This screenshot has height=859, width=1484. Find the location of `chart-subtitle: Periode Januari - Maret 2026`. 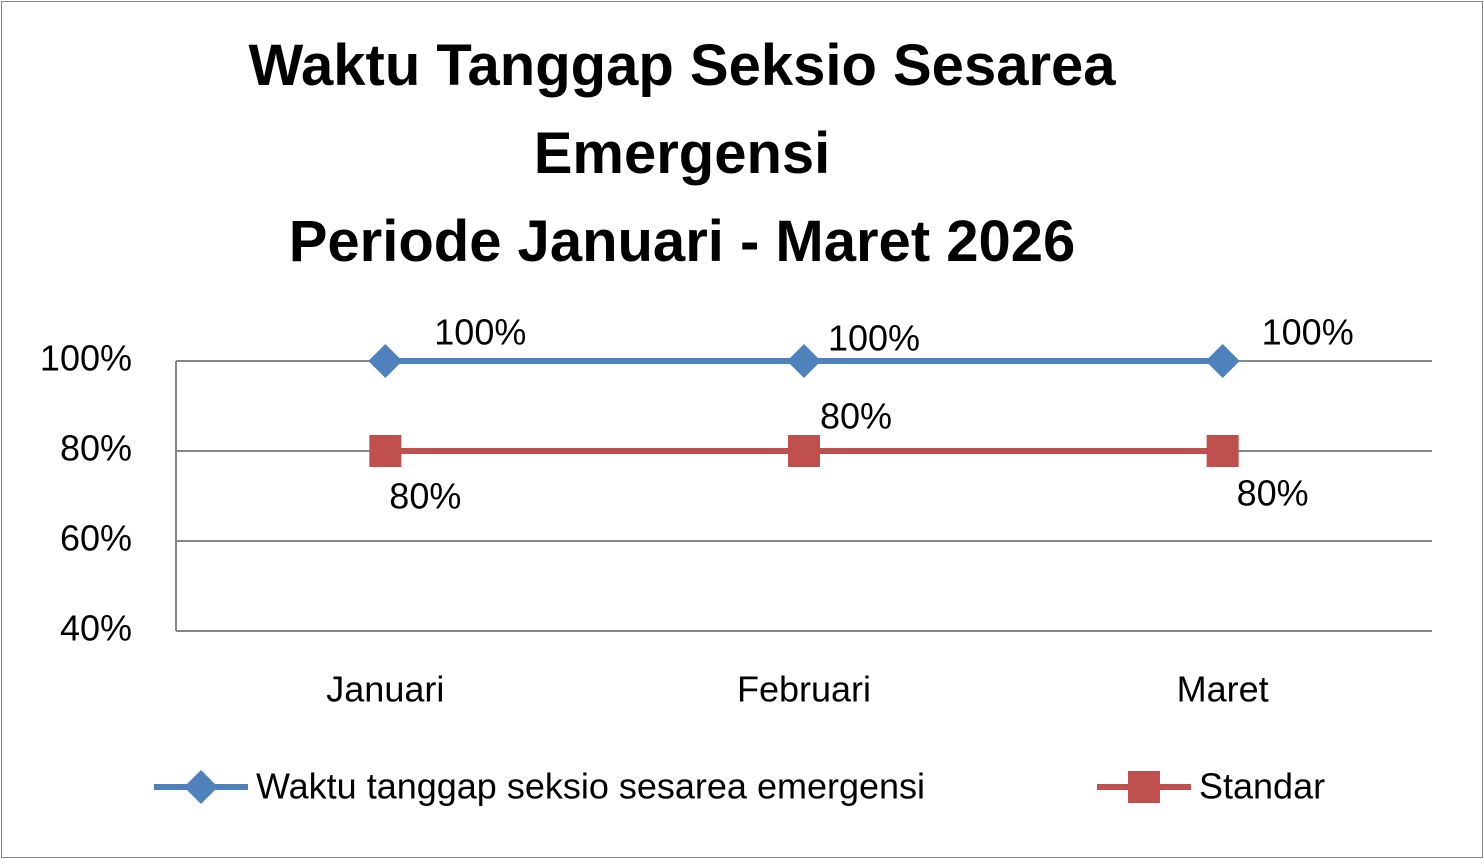

chart-subtitle: Periode Januari - Maret 2026 is located at coordinates (682, 241).